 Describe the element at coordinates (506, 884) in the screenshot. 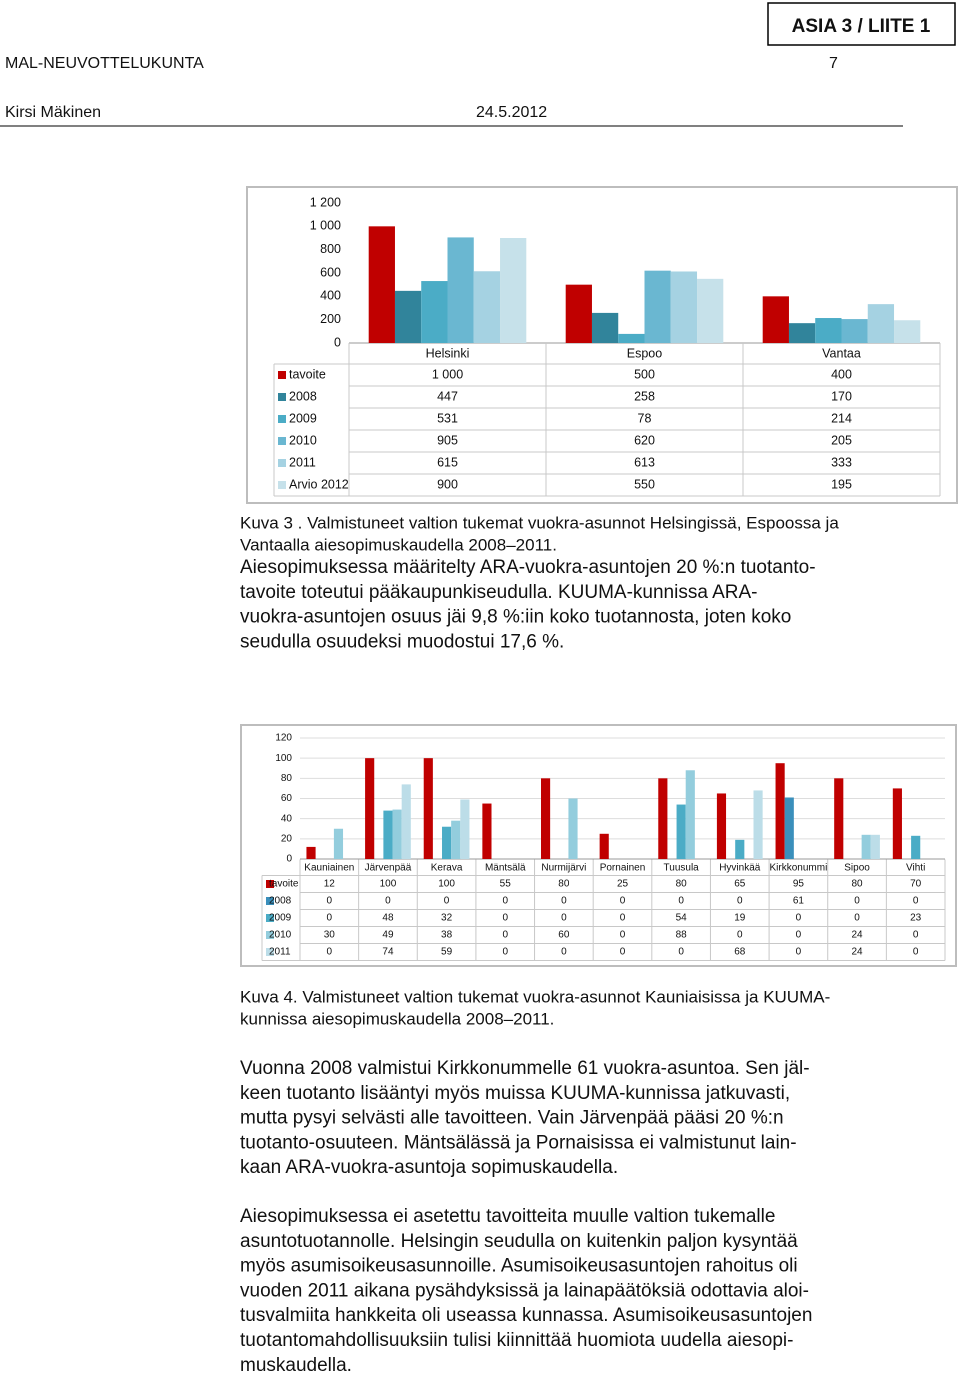

I see `table-value: 55` at that location.